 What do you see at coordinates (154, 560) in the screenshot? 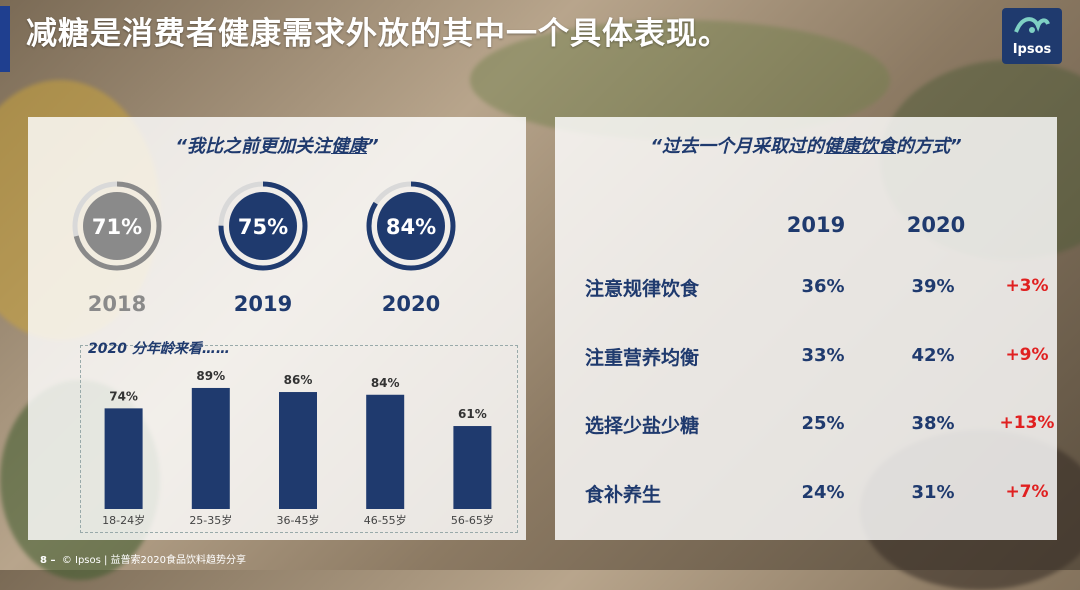
I see `footer-text: © Ipsos | 益普索2020食品饮料趋势分享` at bounding box center [154, 560].